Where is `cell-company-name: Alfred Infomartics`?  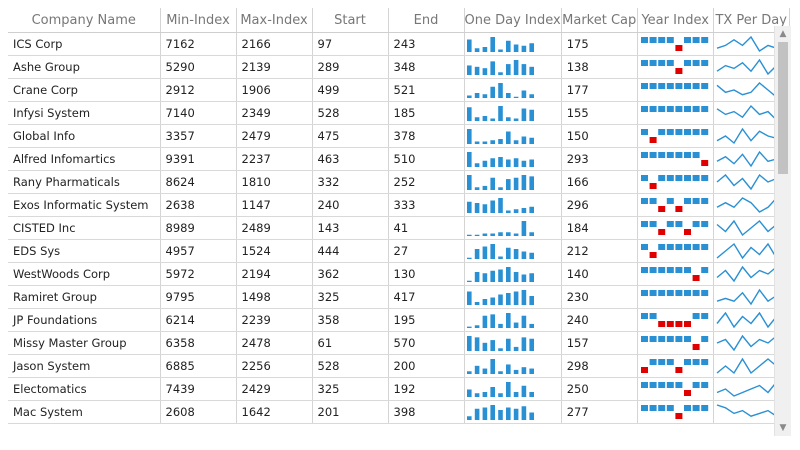 cell-company-name: Alfred Infomartics is located at coordinates (84, 159).